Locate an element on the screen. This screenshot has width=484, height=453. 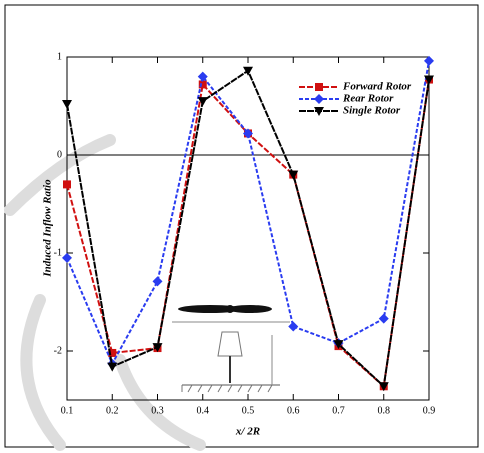
legend-label: Single Rotor is located at coordinates (372, 111).